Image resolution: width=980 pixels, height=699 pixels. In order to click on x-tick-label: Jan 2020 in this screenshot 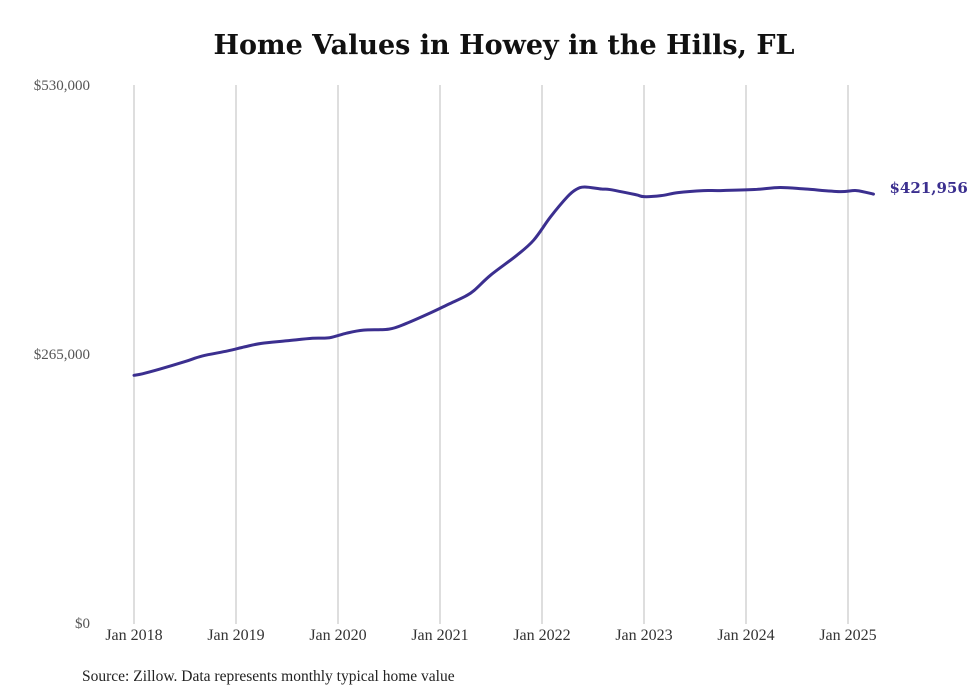, I will do `click(337, 635)`.